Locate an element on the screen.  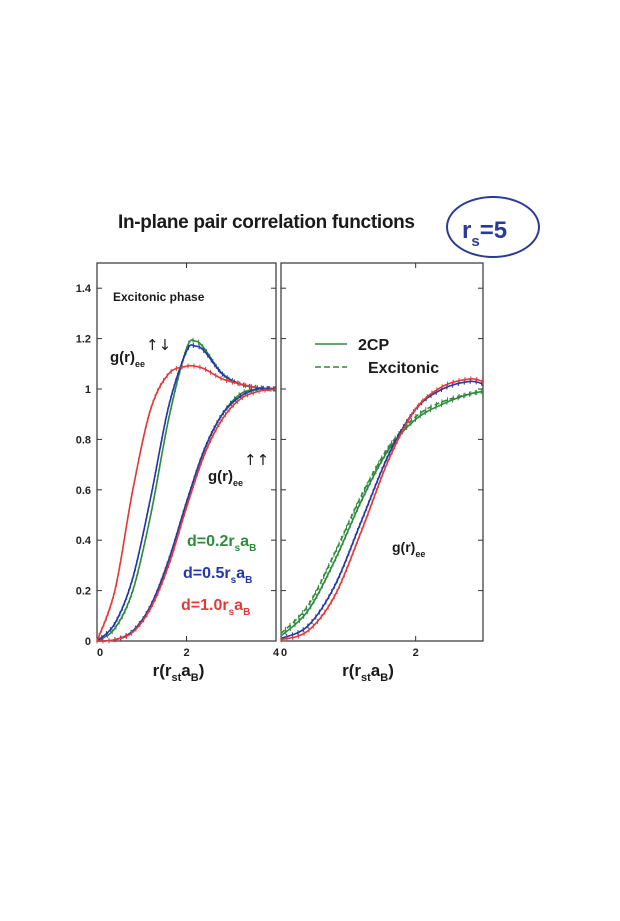
legend-entry-2-part: a is located at coordinates (238, 605).